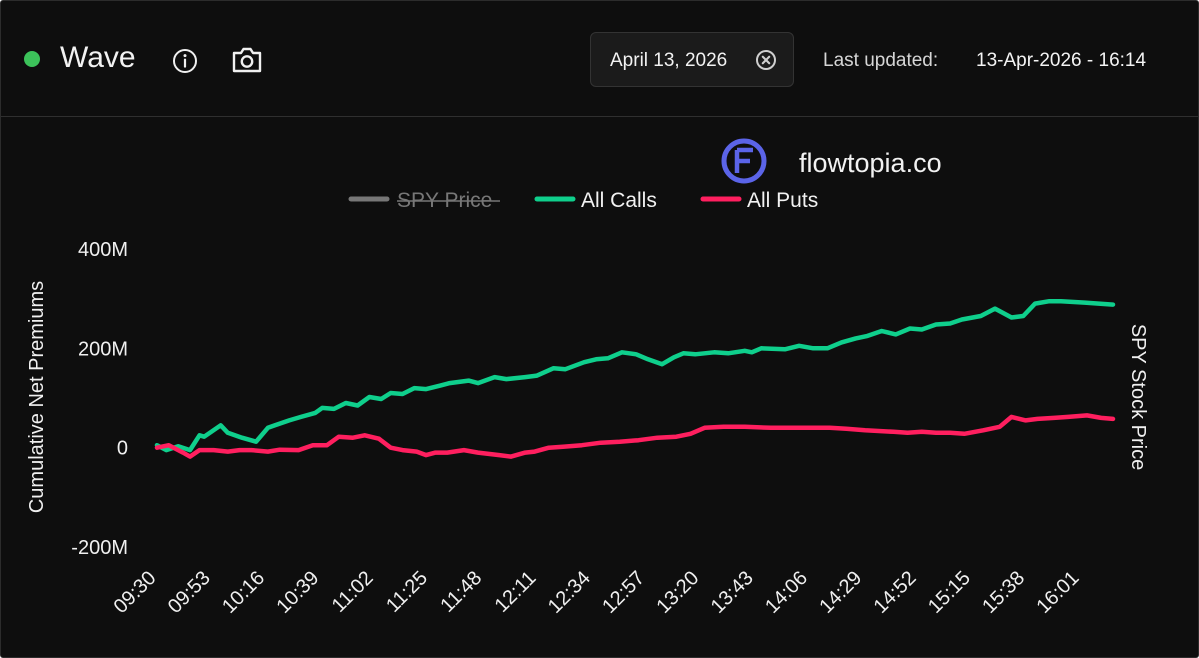  Describe the element at coordinates (635, 436) in the screenshot. I see `series-line-all-puts` at that location.